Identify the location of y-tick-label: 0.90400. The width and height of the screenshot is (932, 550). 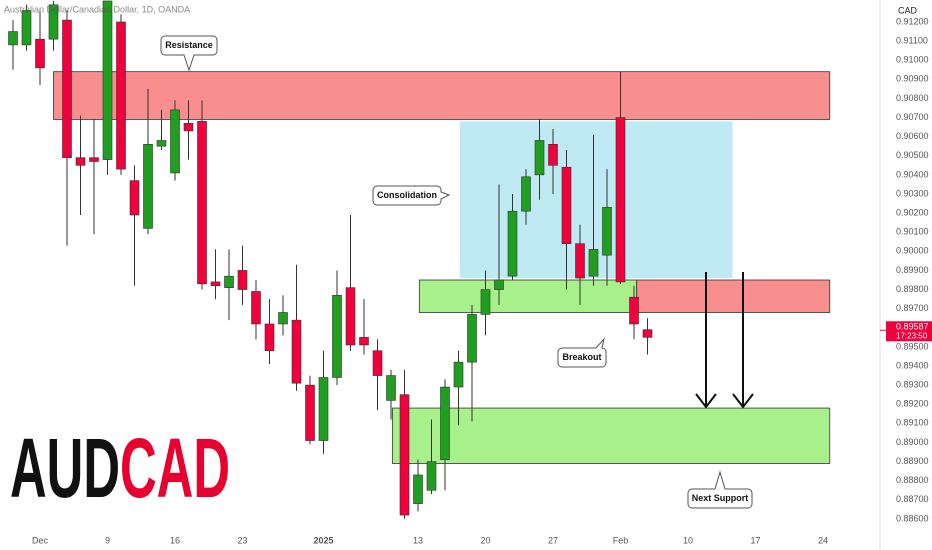
(912, 174).